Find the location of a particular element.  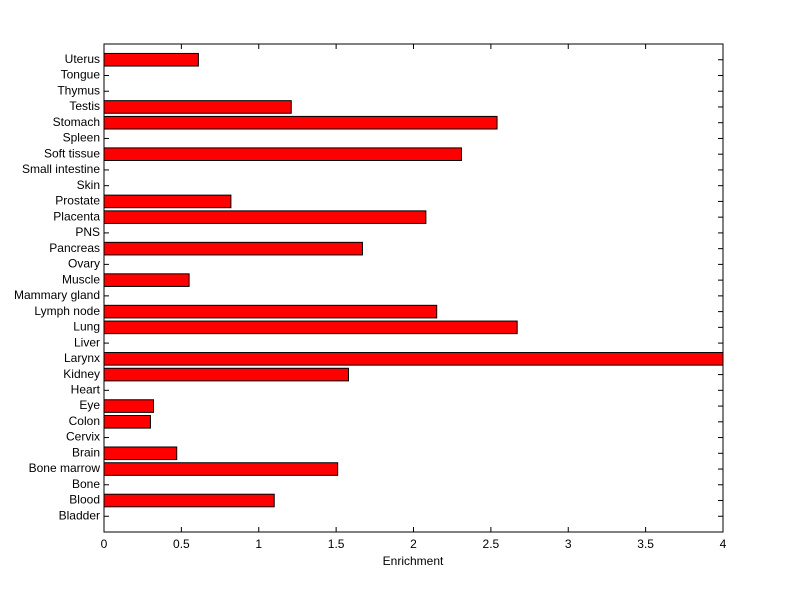

x-tick-label: 2.5 is located at coordinates (491, 544).